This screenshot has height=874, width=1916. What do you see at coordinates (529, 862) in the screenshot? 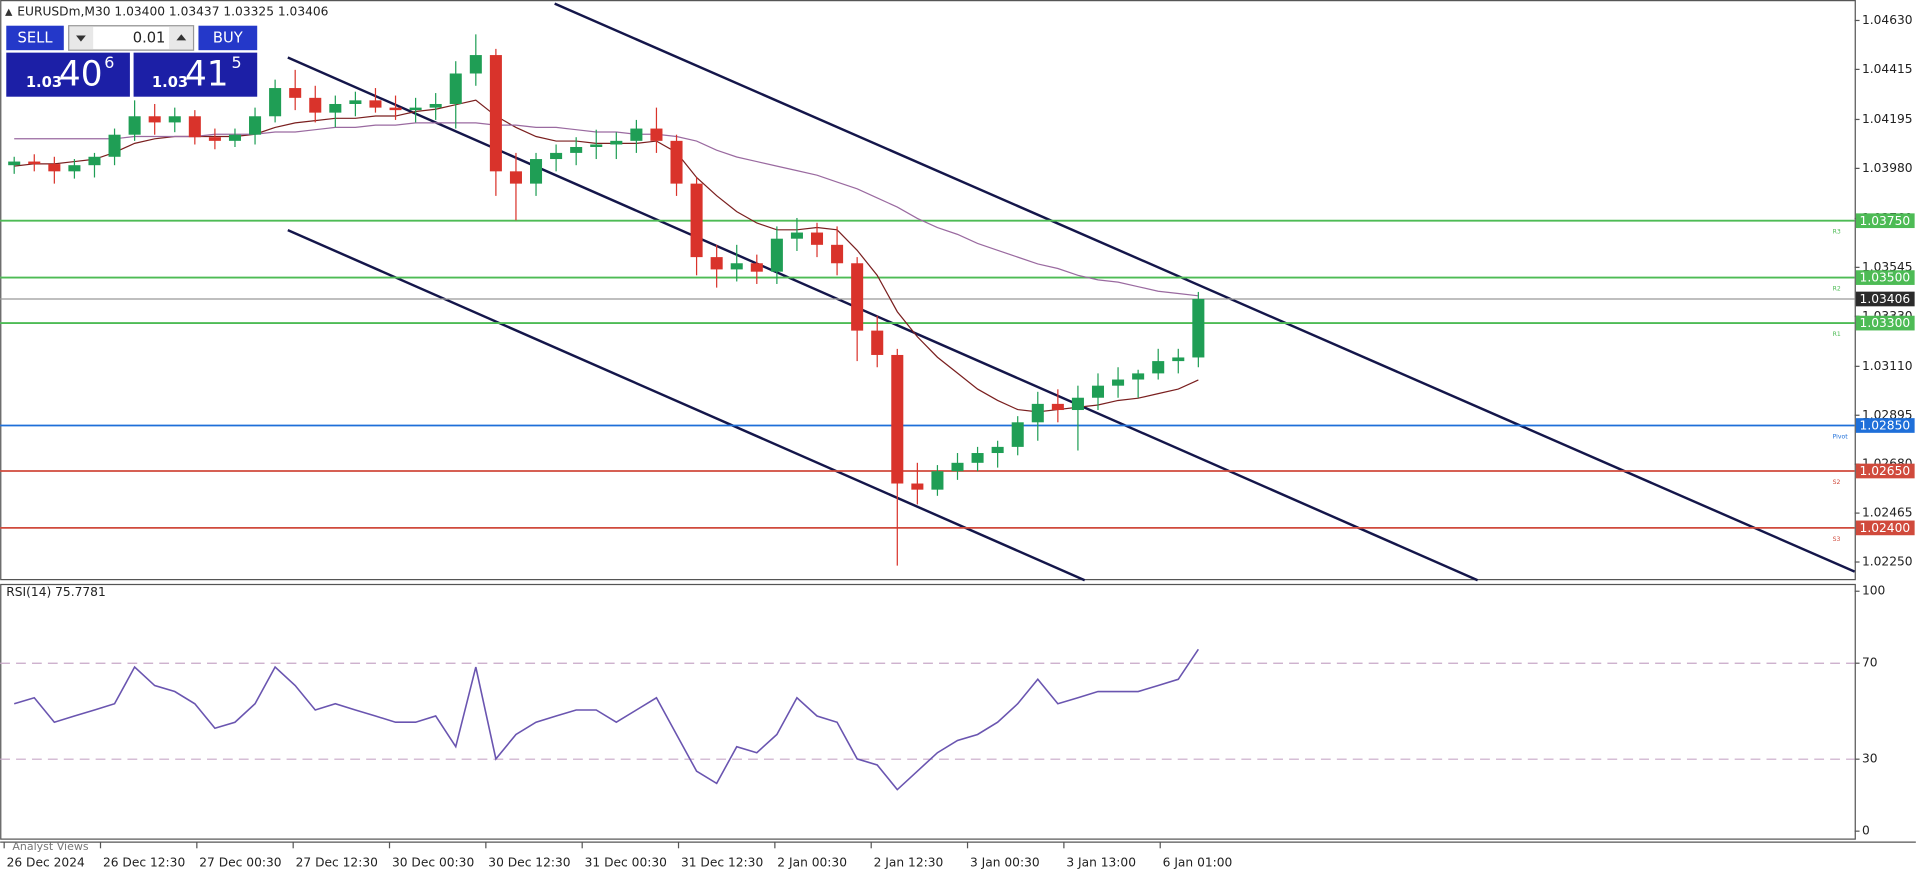
I see `x-tick-label: 30 Dec 12:30` at bounding box center [529, 862].